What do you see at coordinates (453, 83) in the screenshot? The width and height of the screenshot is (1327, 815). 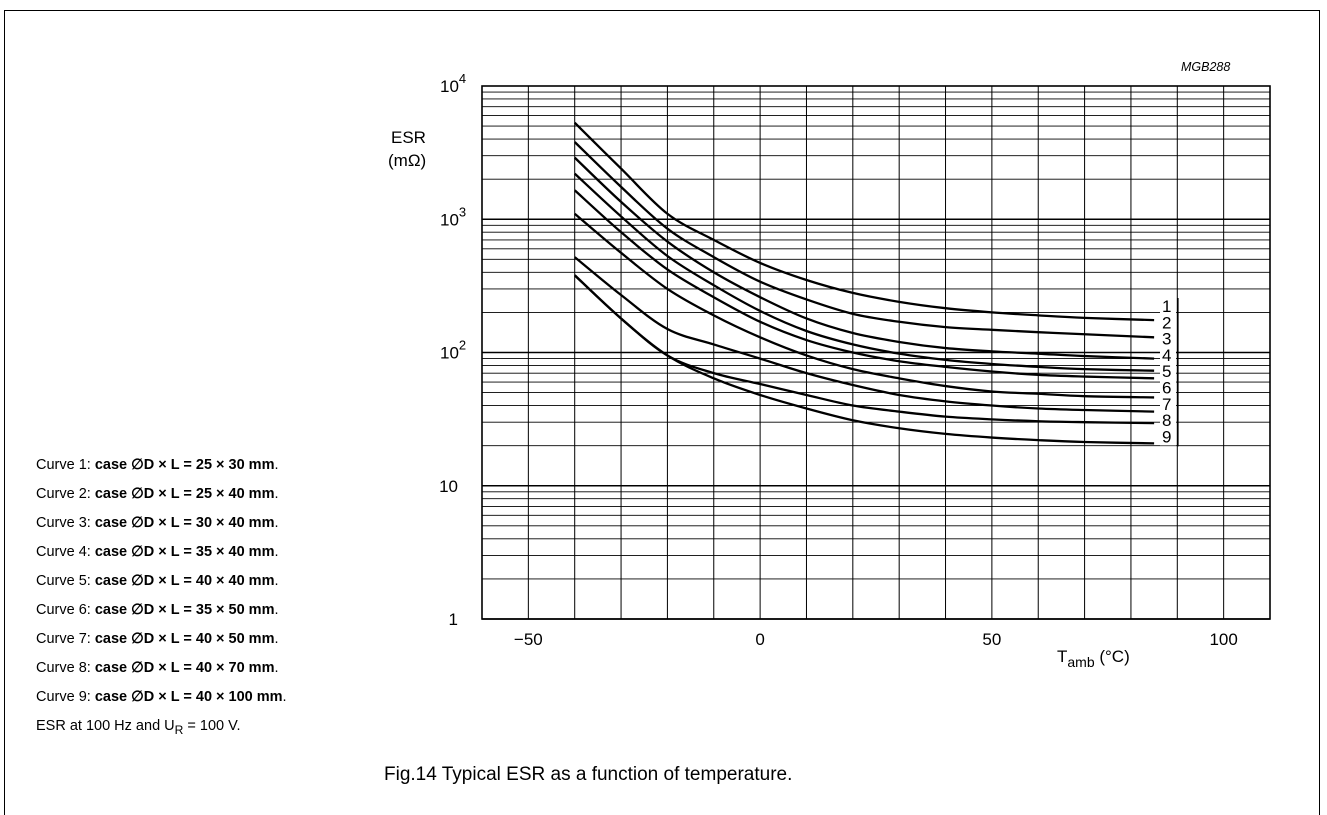 I see `y-tick-label: 10⁴` at bounding box center [453, 83].